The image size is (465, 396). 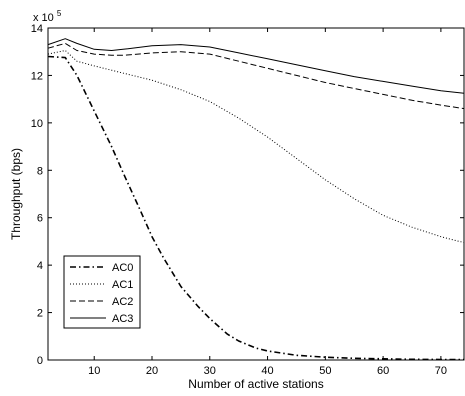 What do you see at coordinates (383, 371) in the screenshot?
I see `x-tick-label: 60` at bounding box center [383, 371].